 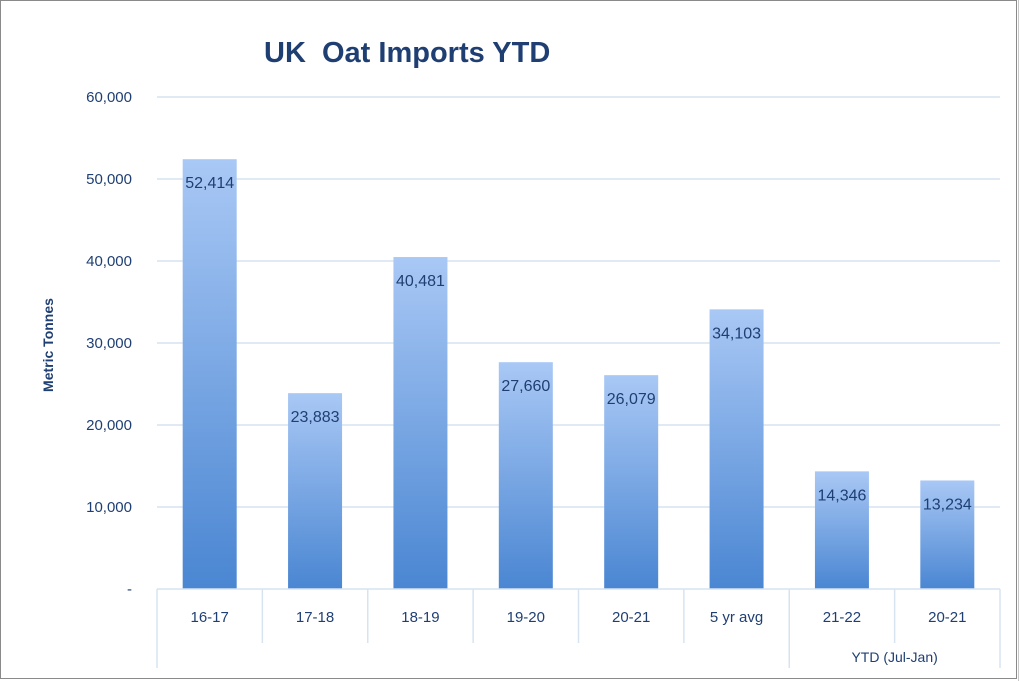 I want to click on x-tick-label: 5 yr avg, so click(x=736, y=617).